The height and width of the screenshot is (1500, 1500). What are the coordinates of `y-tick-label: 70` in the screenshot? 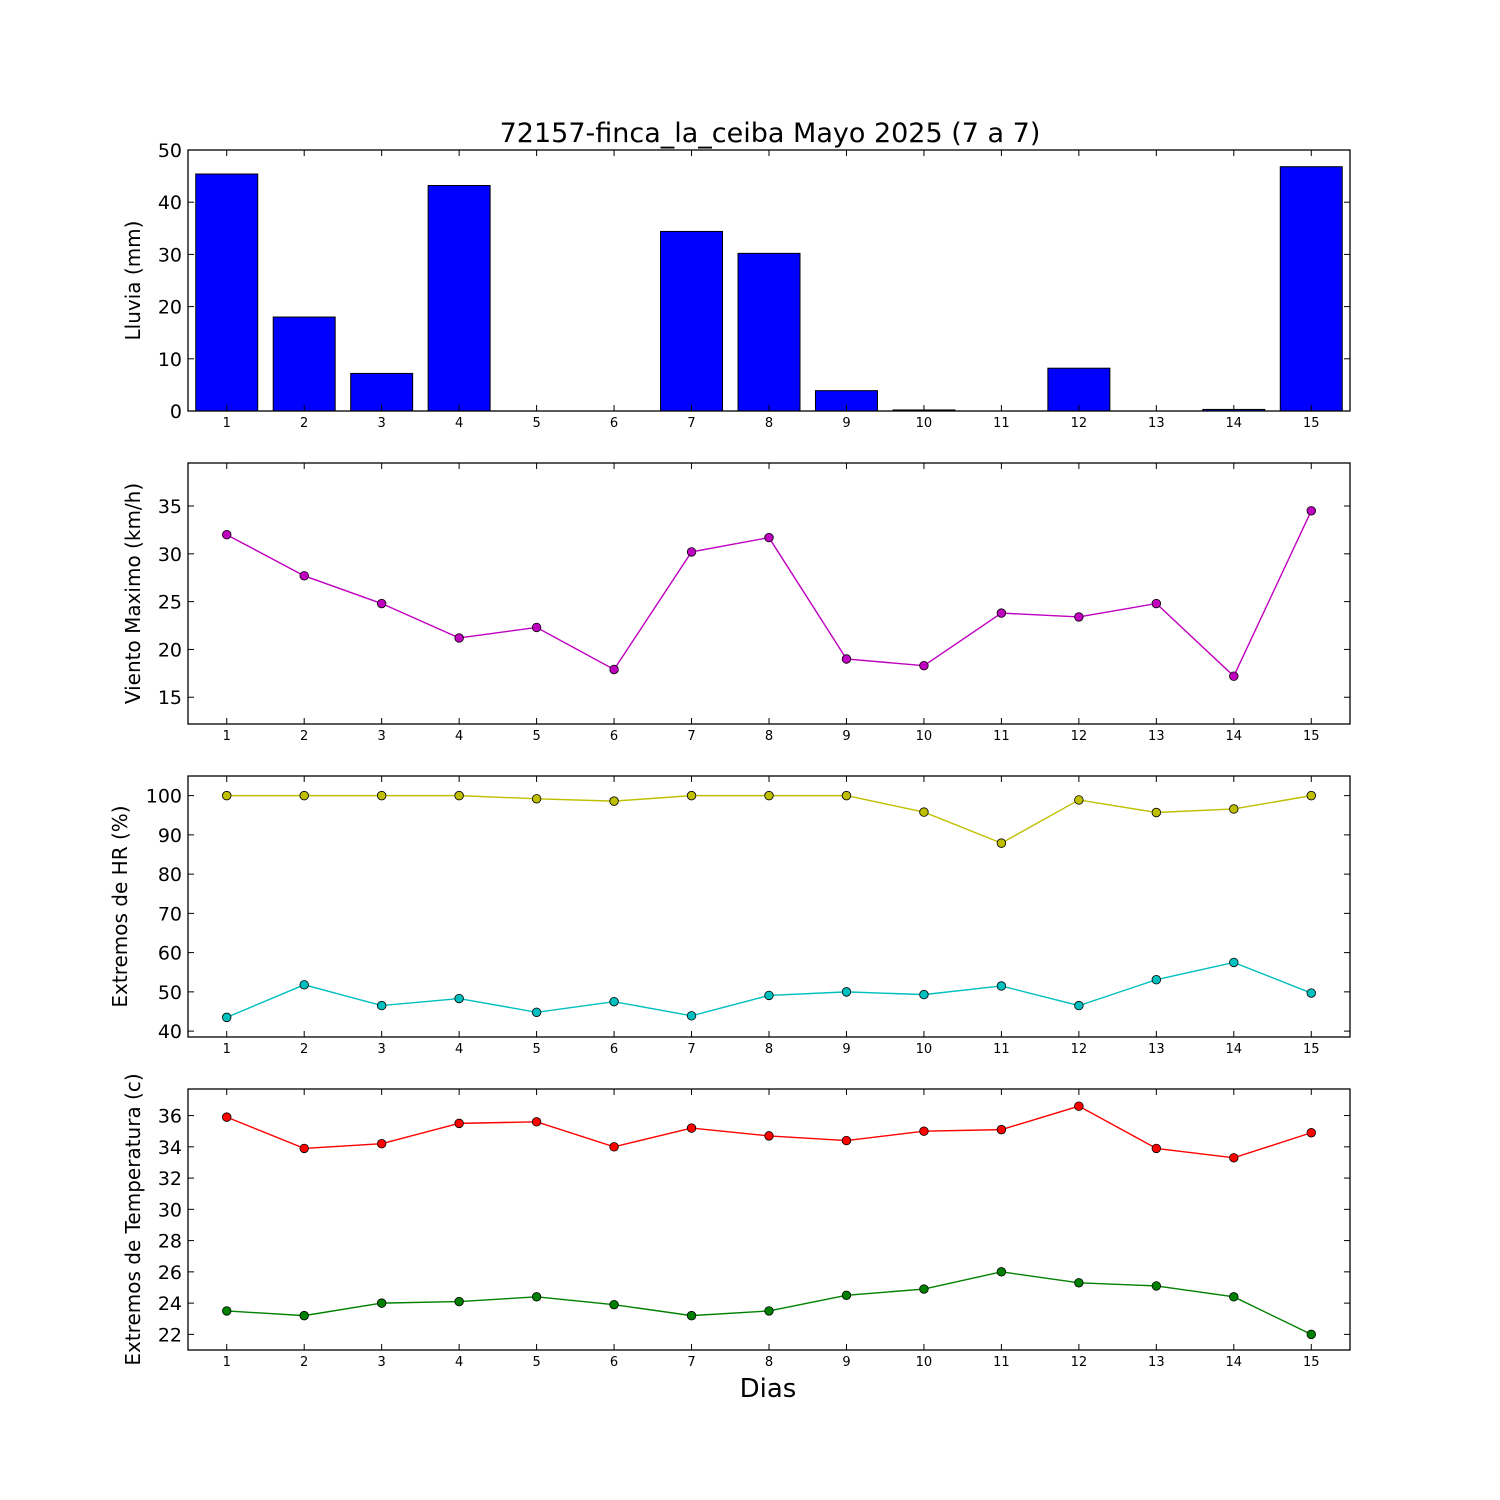 It's located at (170, 914).